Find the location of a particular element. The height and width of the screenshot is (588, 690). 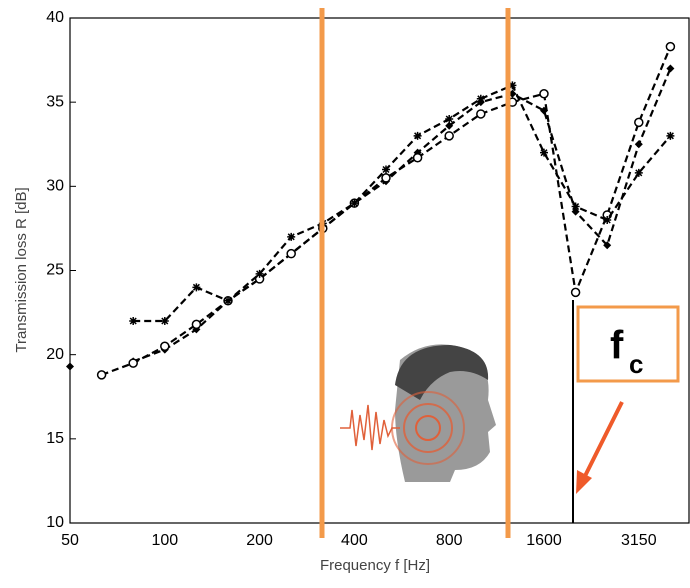

y-tick-label: 30 is located at coordinates (55, 186).